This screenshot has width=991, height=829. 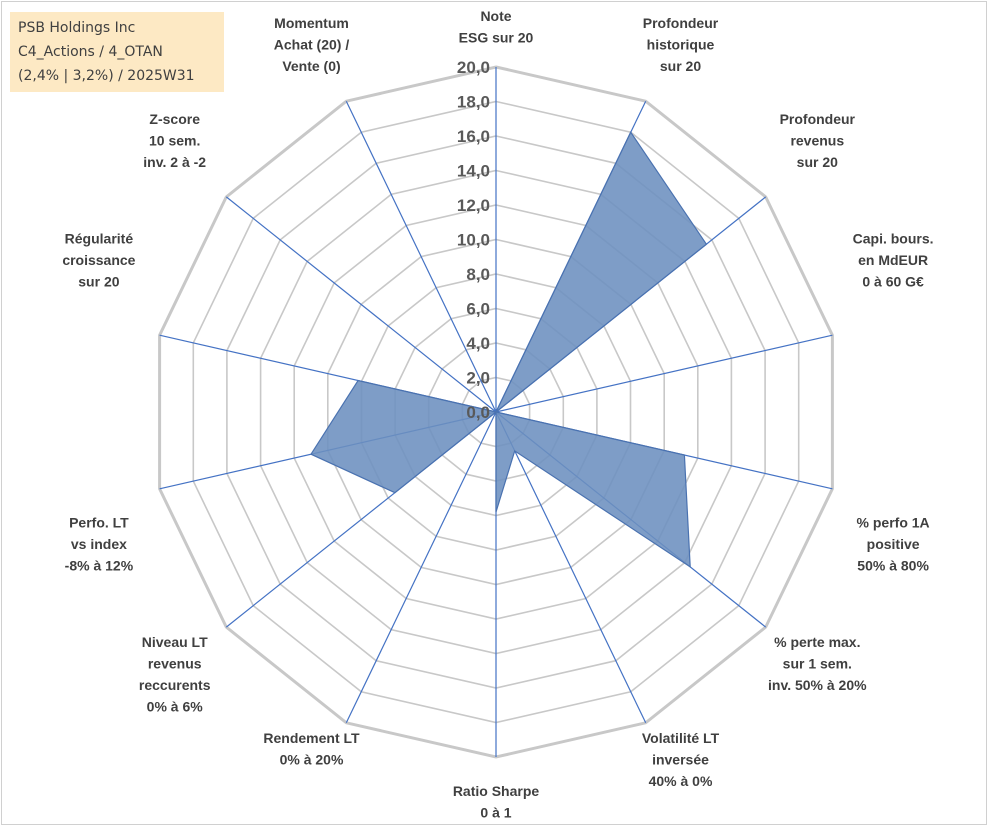 What do you see at coordinates (496, 27) in the screenshot?
I see `axis-label: Note ESG sur 20` at bounding box center [496, 27].